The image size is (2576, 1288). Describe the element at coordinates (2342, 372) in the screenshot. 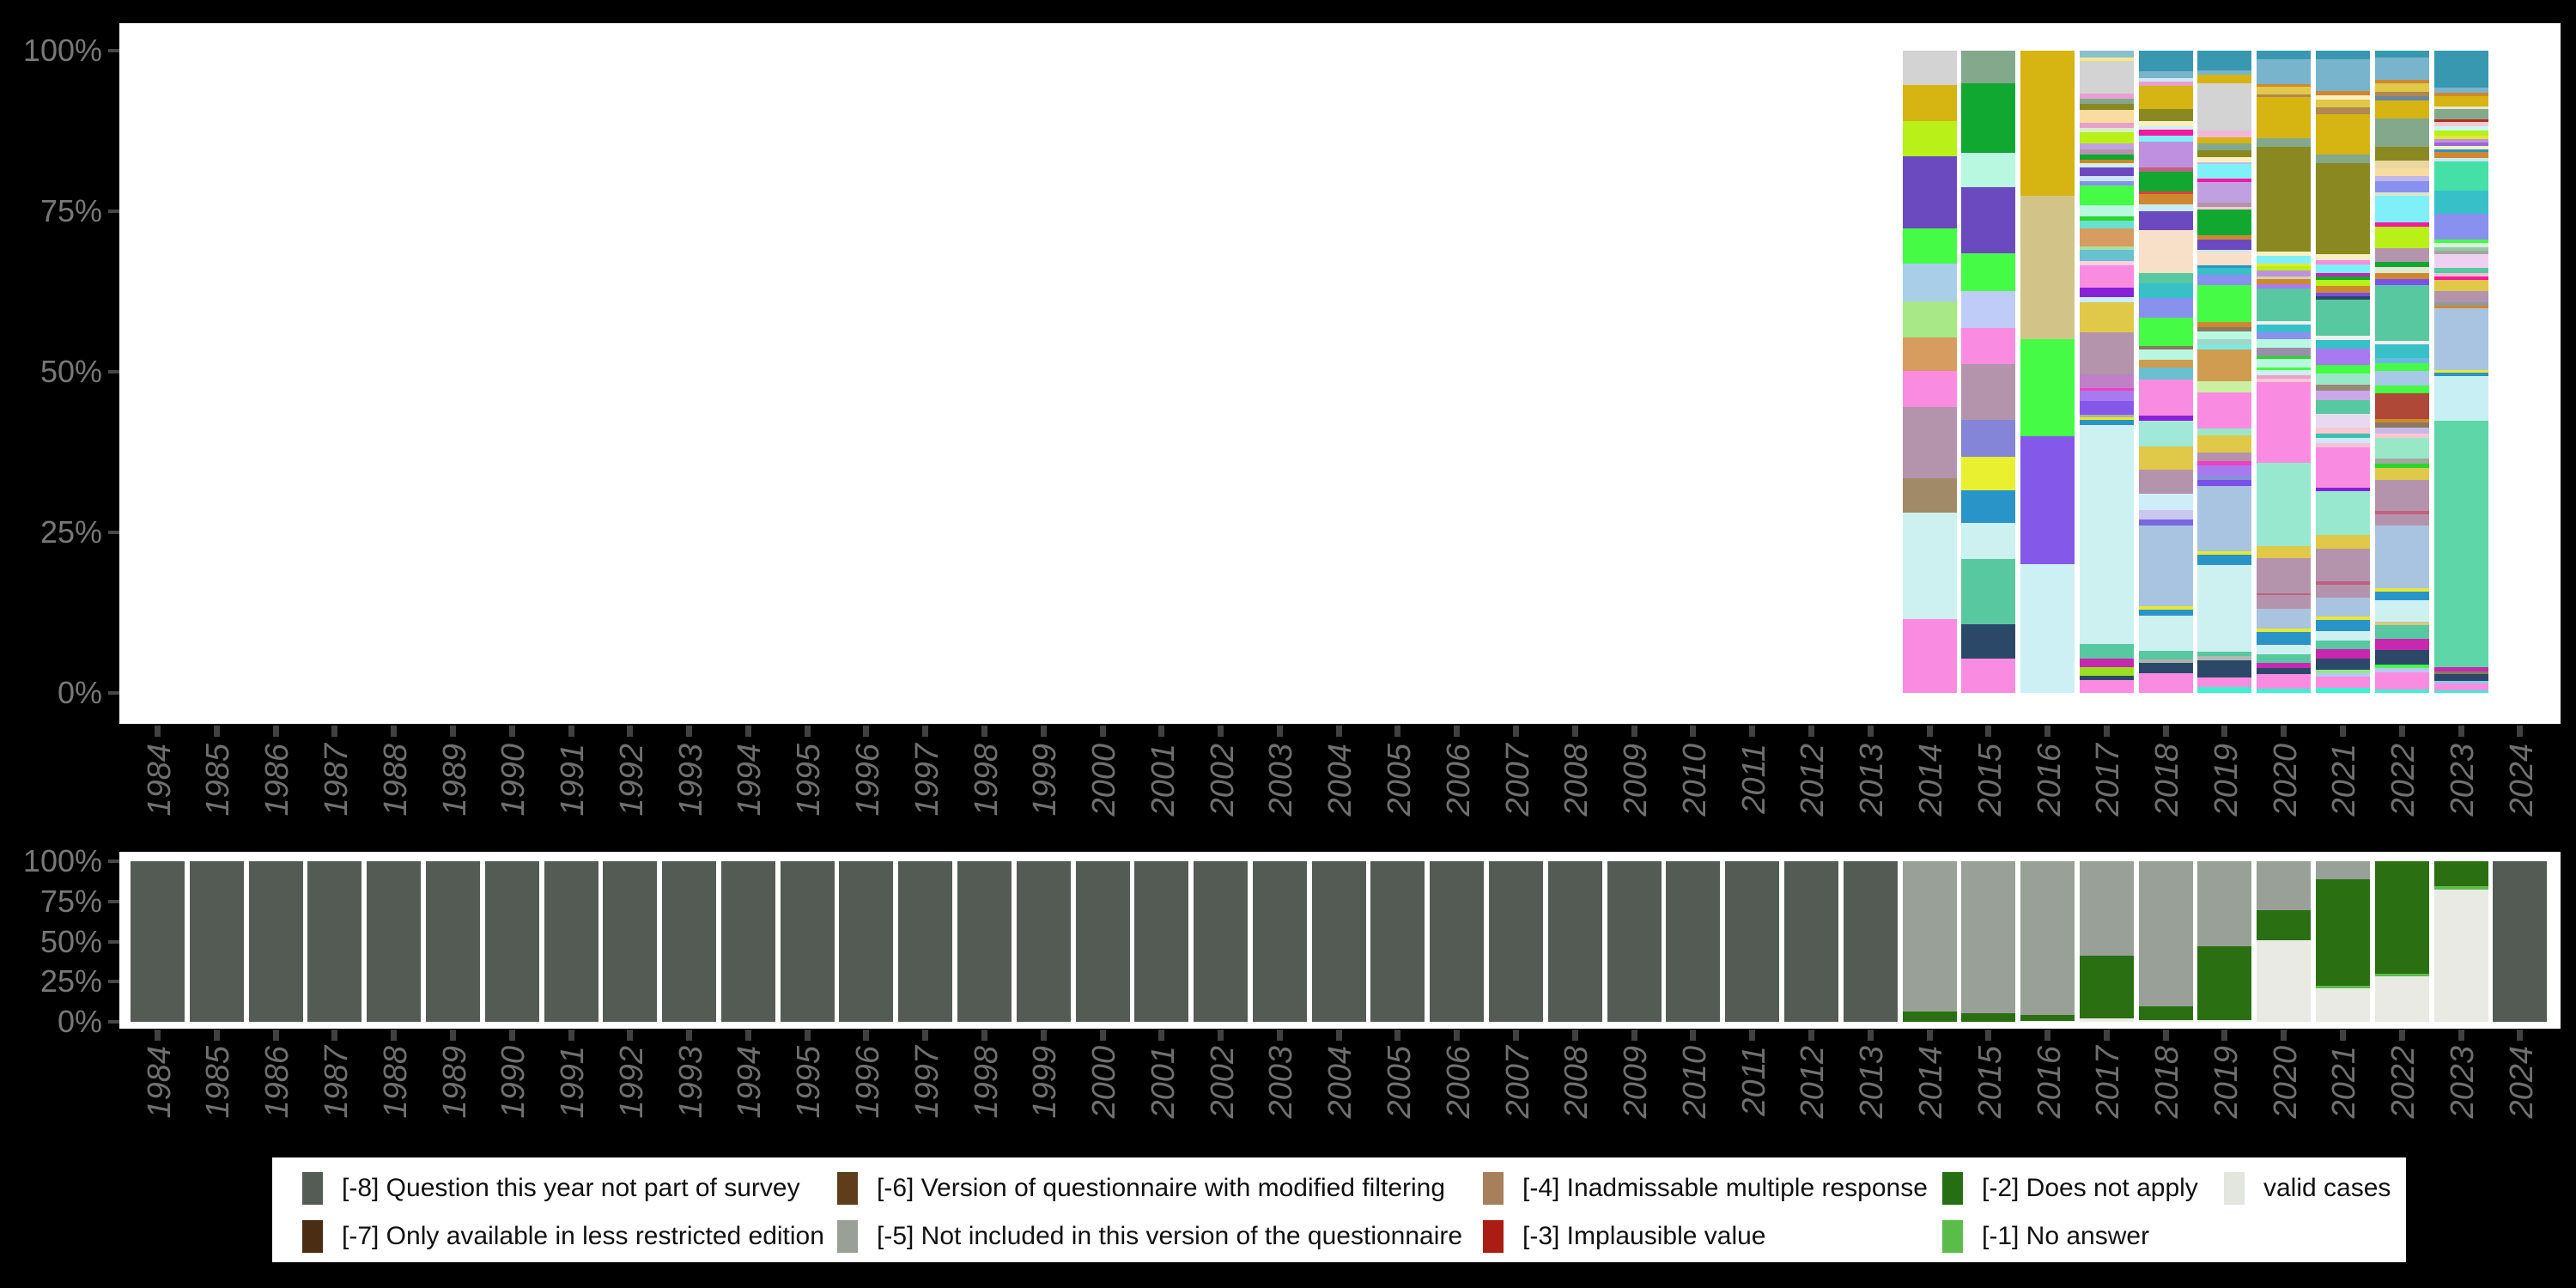

I see `stacked-bar-top-2021` at that location.